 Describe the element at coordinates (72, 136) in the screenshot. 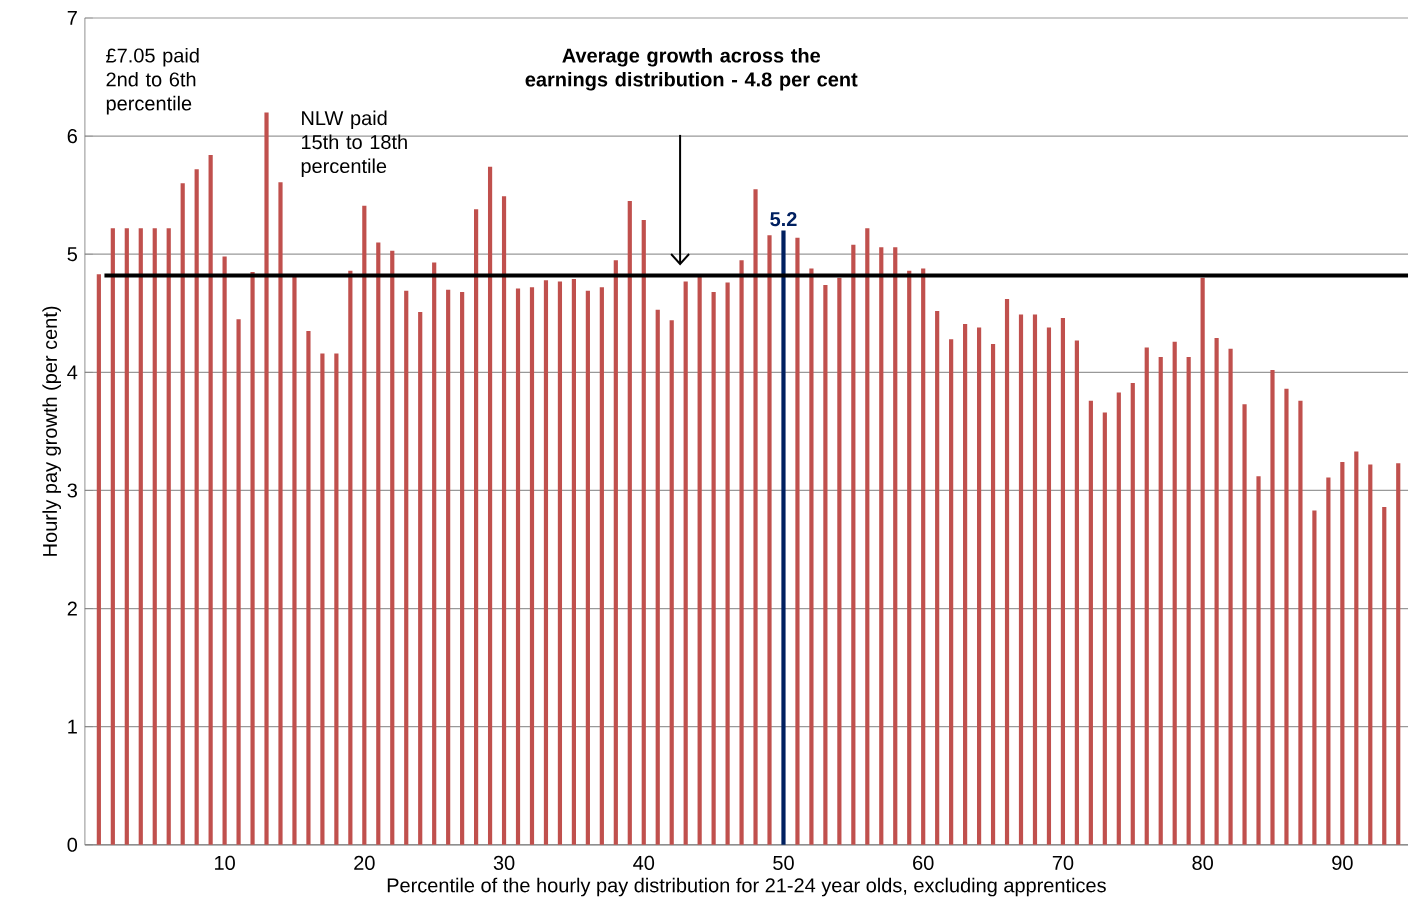

I see `y-tick-label: 6` at that location.